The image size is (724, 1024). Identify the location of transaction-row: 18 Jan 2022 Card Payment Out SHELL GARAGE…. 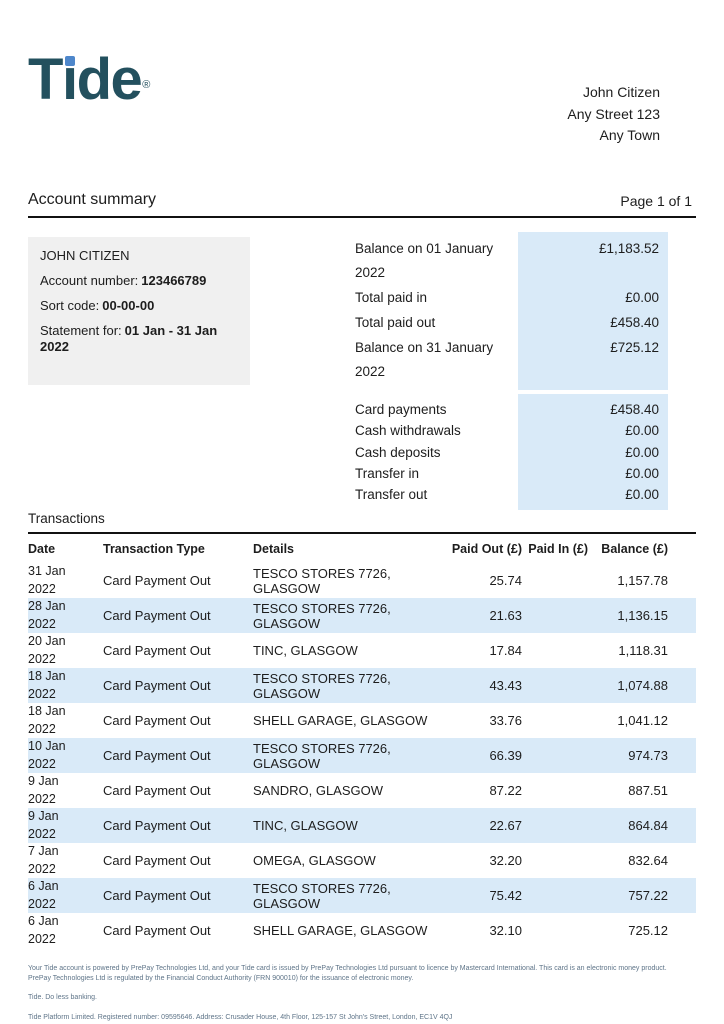
(362, 720).